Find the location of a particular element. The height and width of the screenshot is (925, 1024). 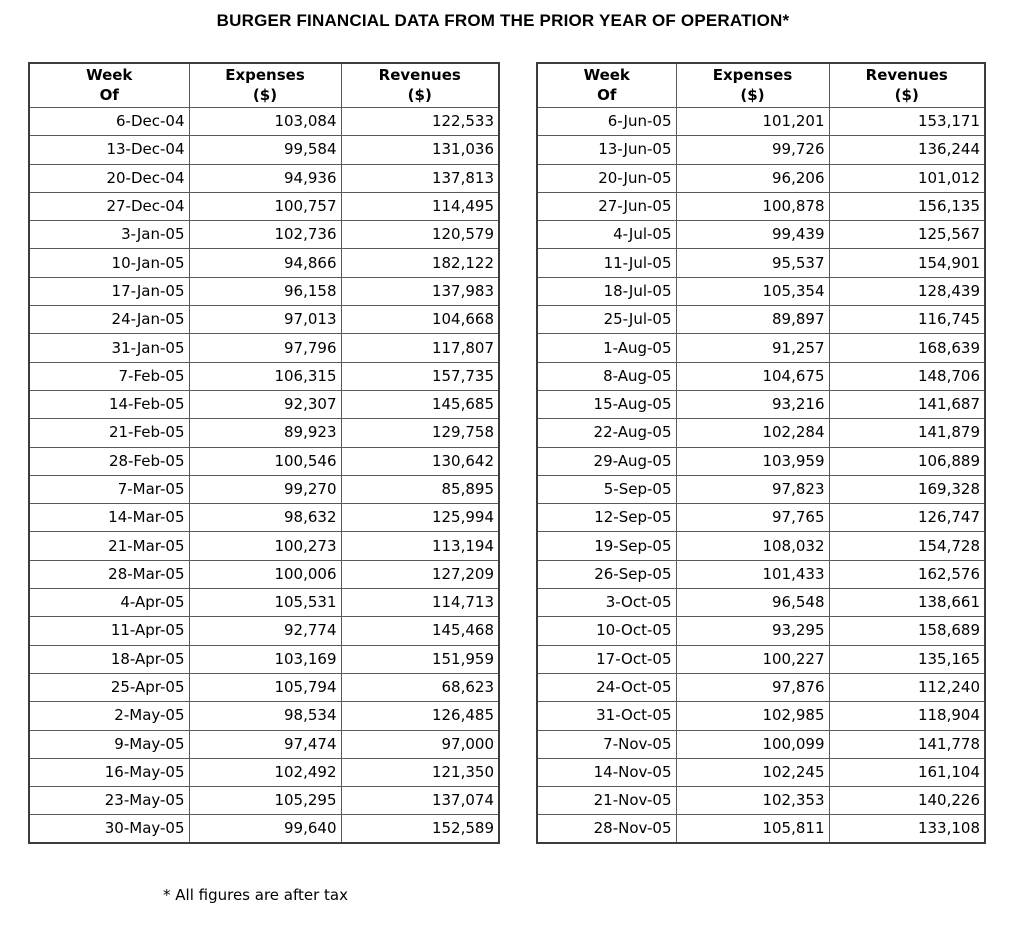

week-of-cell: 14-Feb-05 is located at coordinates (109, 404).